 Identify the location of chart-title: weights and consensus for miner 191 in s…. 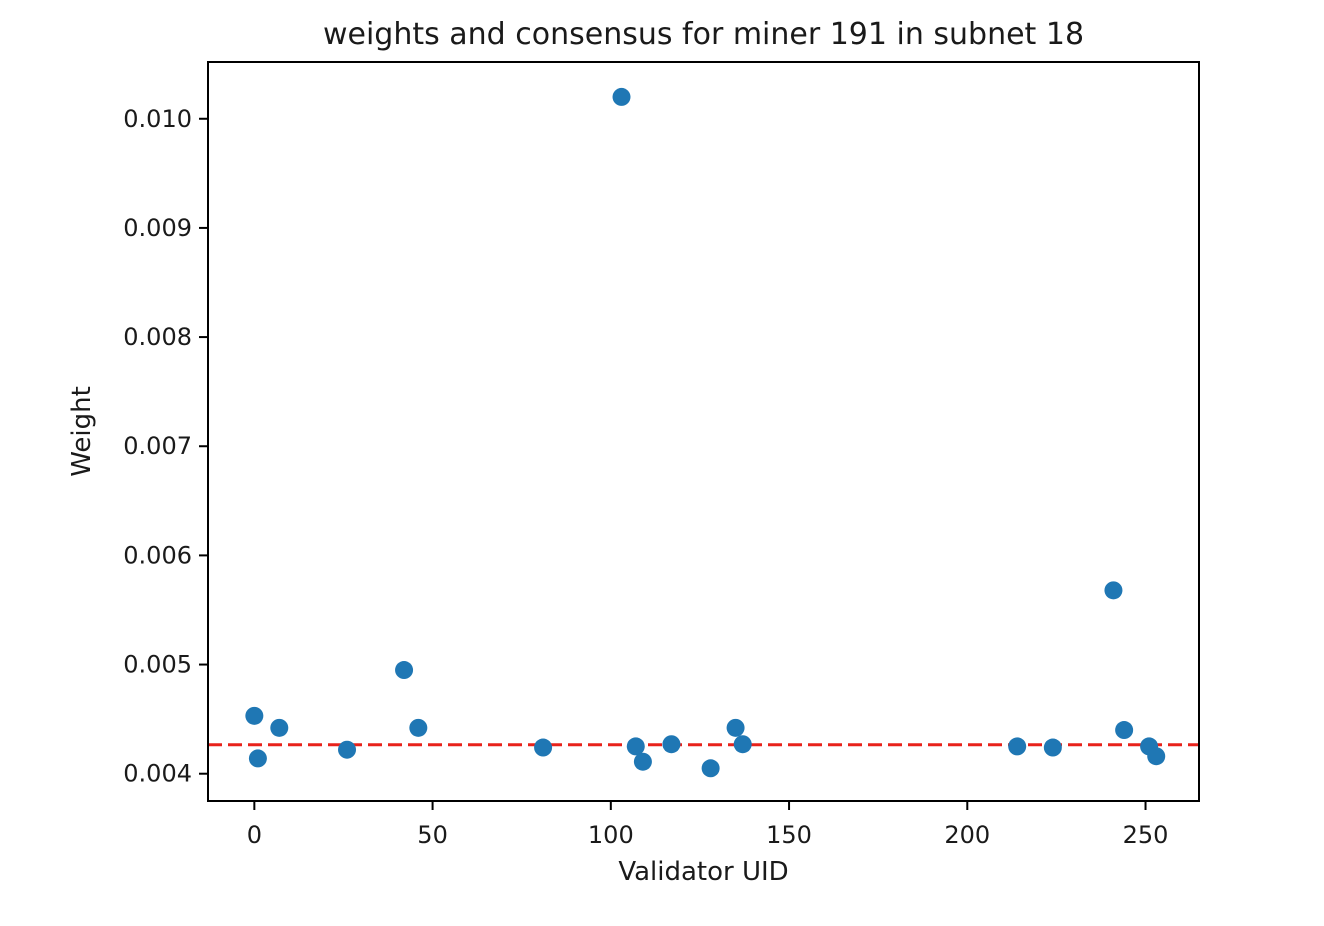
(703, 34).